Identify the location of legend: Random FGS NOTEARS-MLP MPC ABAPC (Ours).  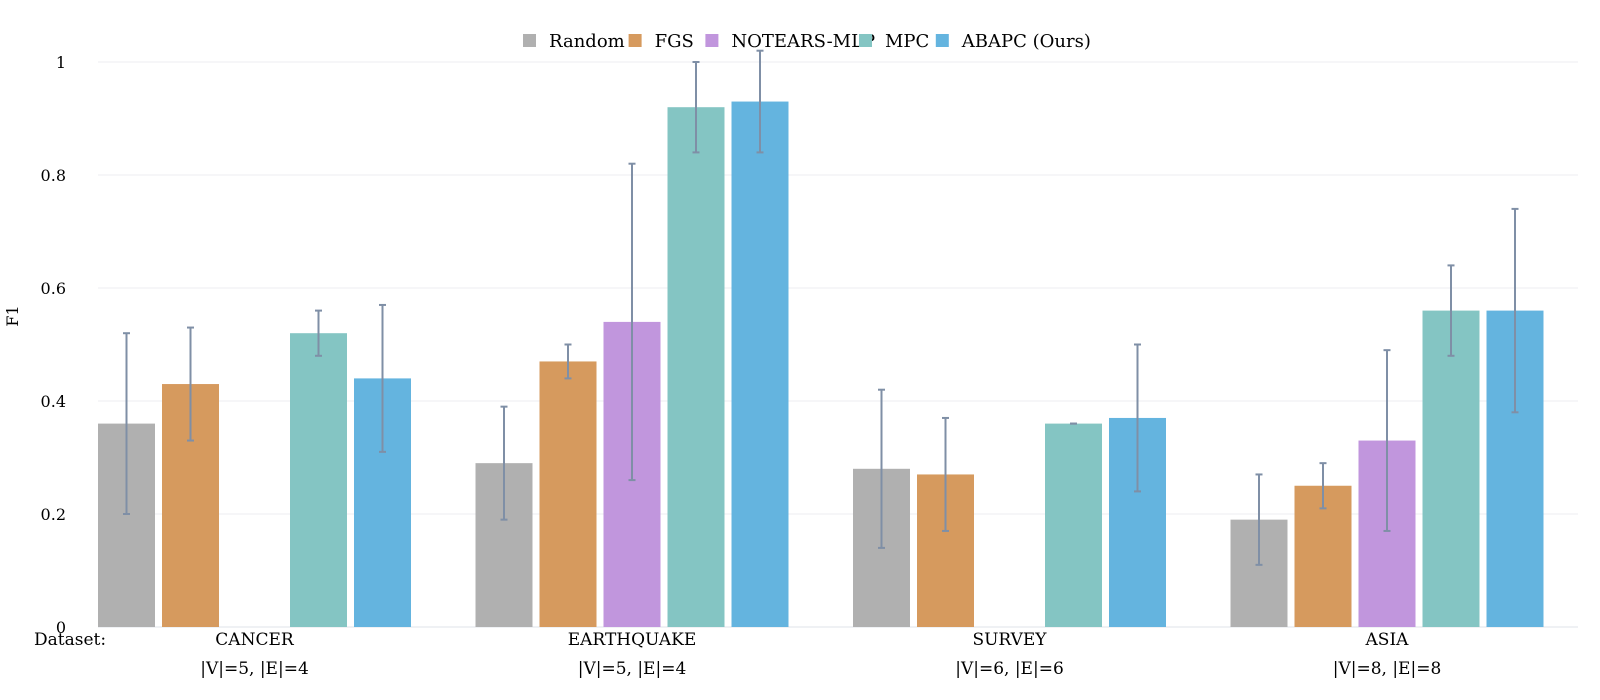
(807, 41).